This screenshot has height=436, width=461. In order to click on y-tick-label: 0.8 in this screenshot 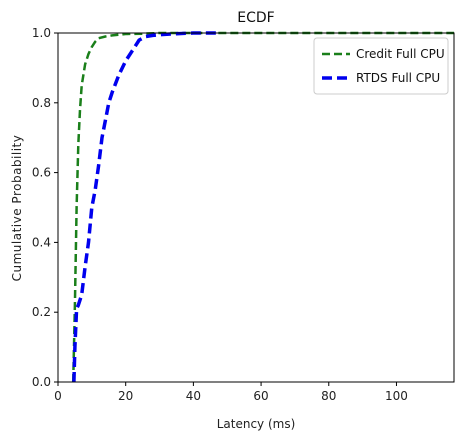, I will do `click(41, 103)`.